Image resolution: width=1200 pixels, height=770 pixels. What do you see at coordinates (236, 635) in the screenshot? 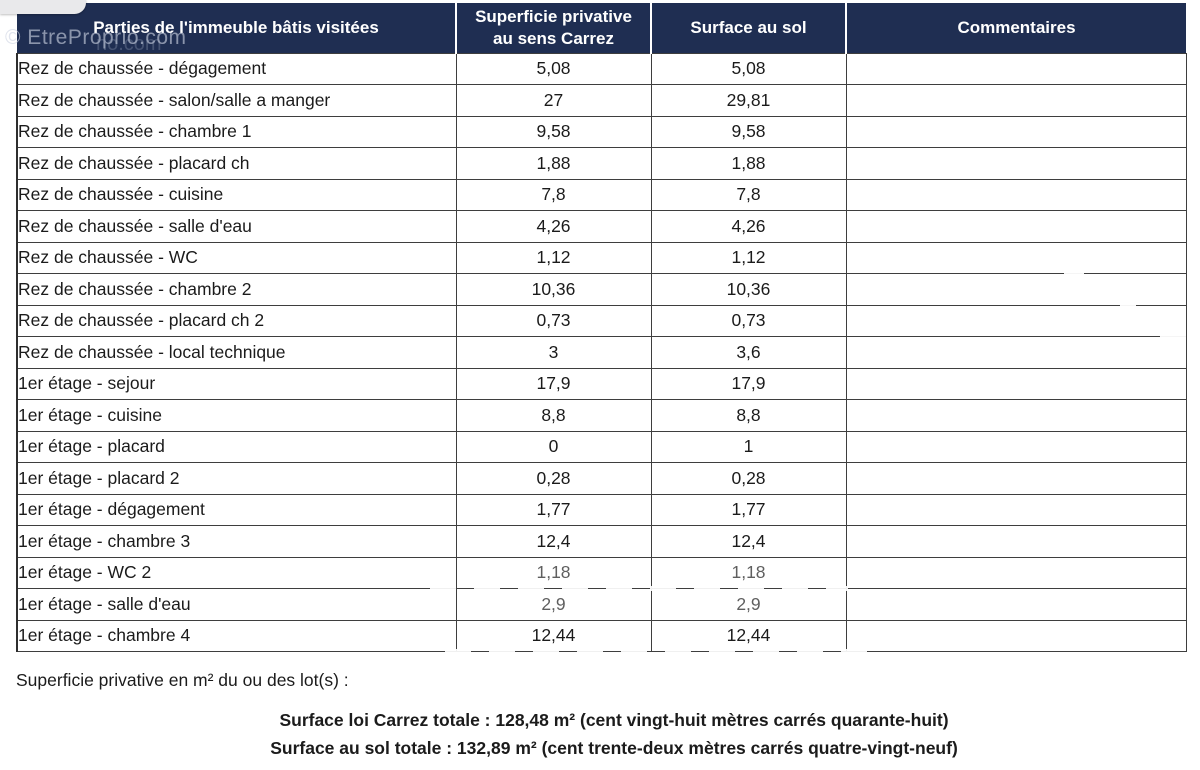
I see `cell-room-label: 1er étage - chambre 4` at bounding box center [236, 635].